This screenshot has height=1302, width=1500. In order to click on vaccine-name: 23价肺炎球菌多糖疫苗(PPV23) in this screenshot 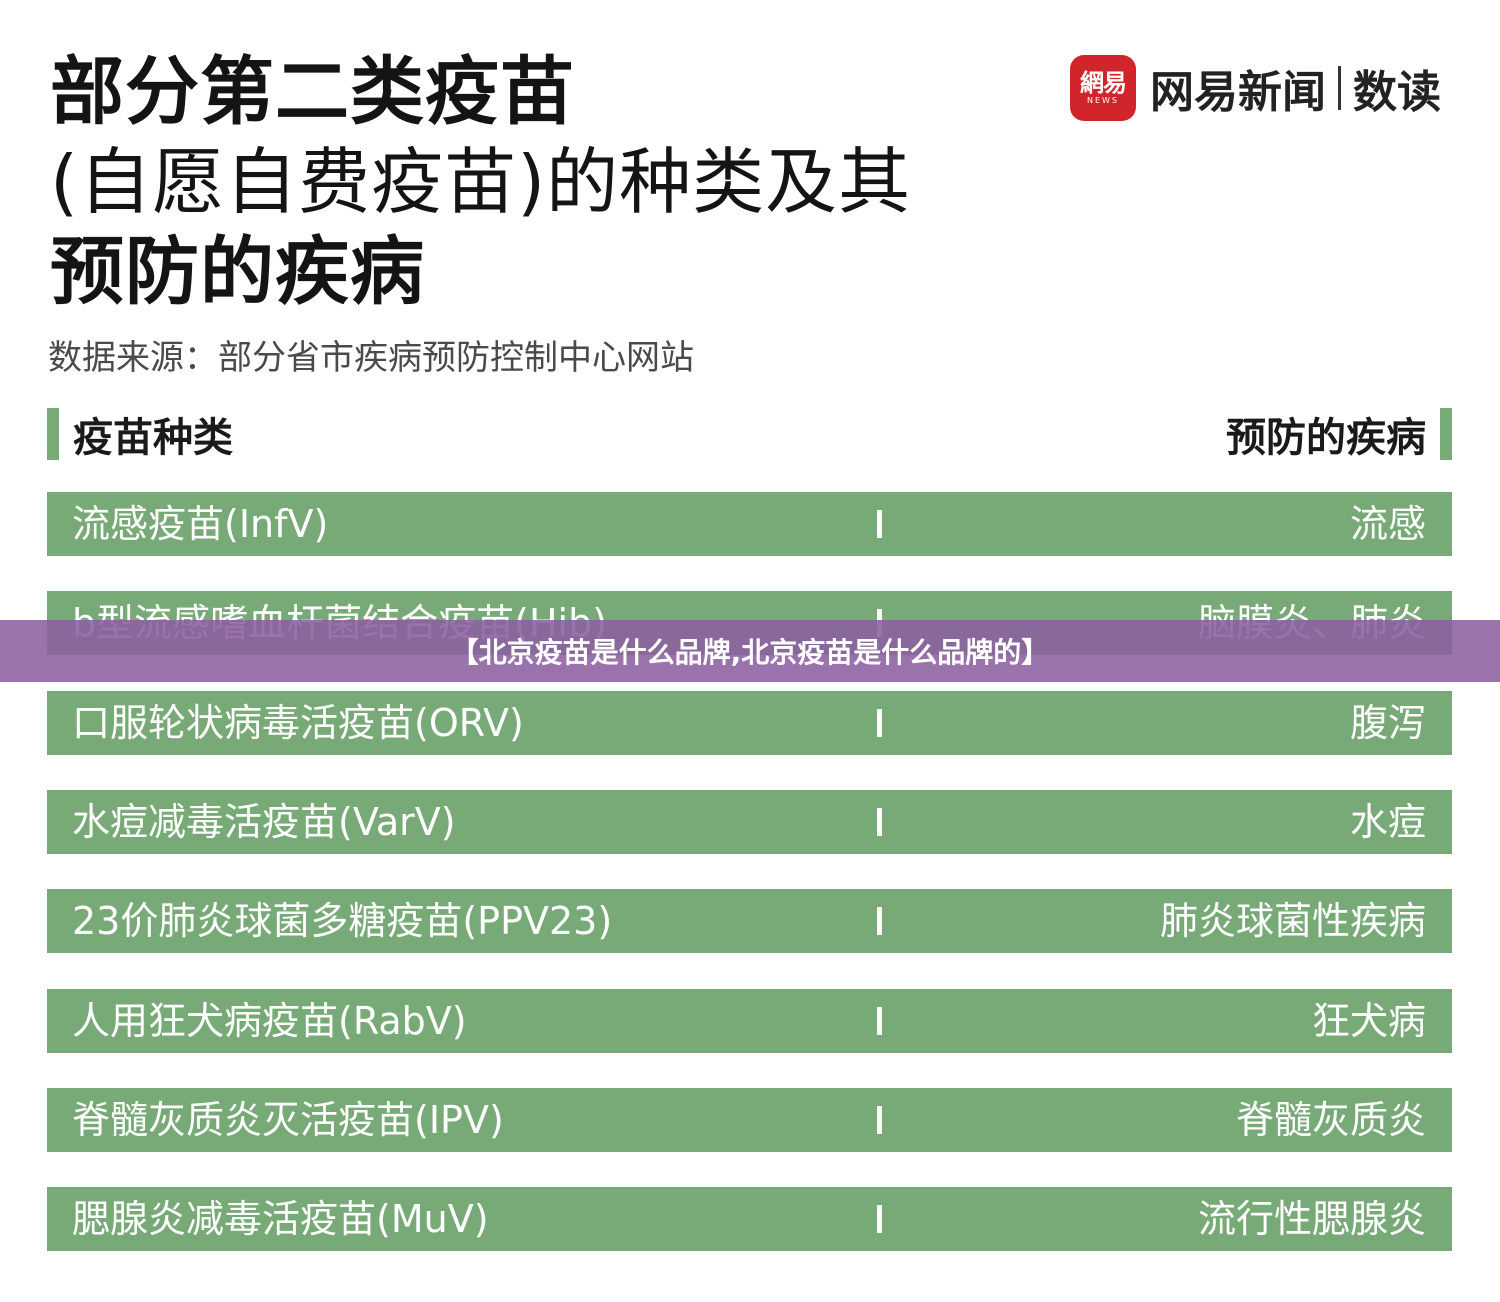, I will do `click(342, 921)`.